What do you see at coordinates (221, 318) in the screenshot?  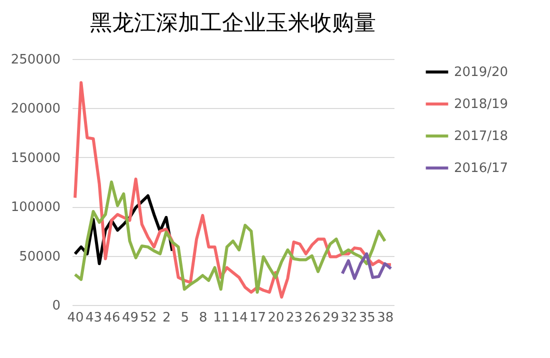 I see `x-tick-label: 11` at bounding box center [221, 318].